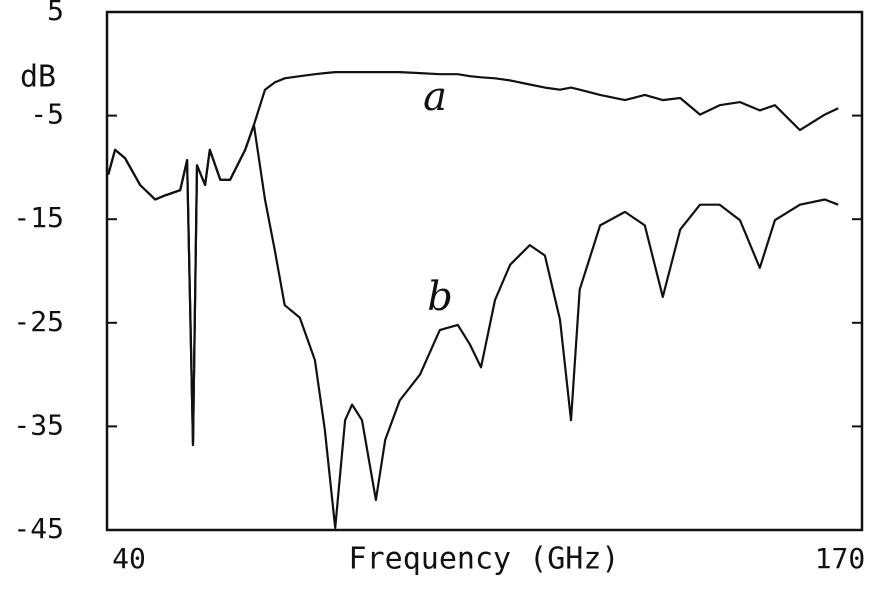 This screenshot has width=886, height=589. Describe the element at coordinates (38, 321) in the screenshot. I see `y-tick-label: -25` at that location.